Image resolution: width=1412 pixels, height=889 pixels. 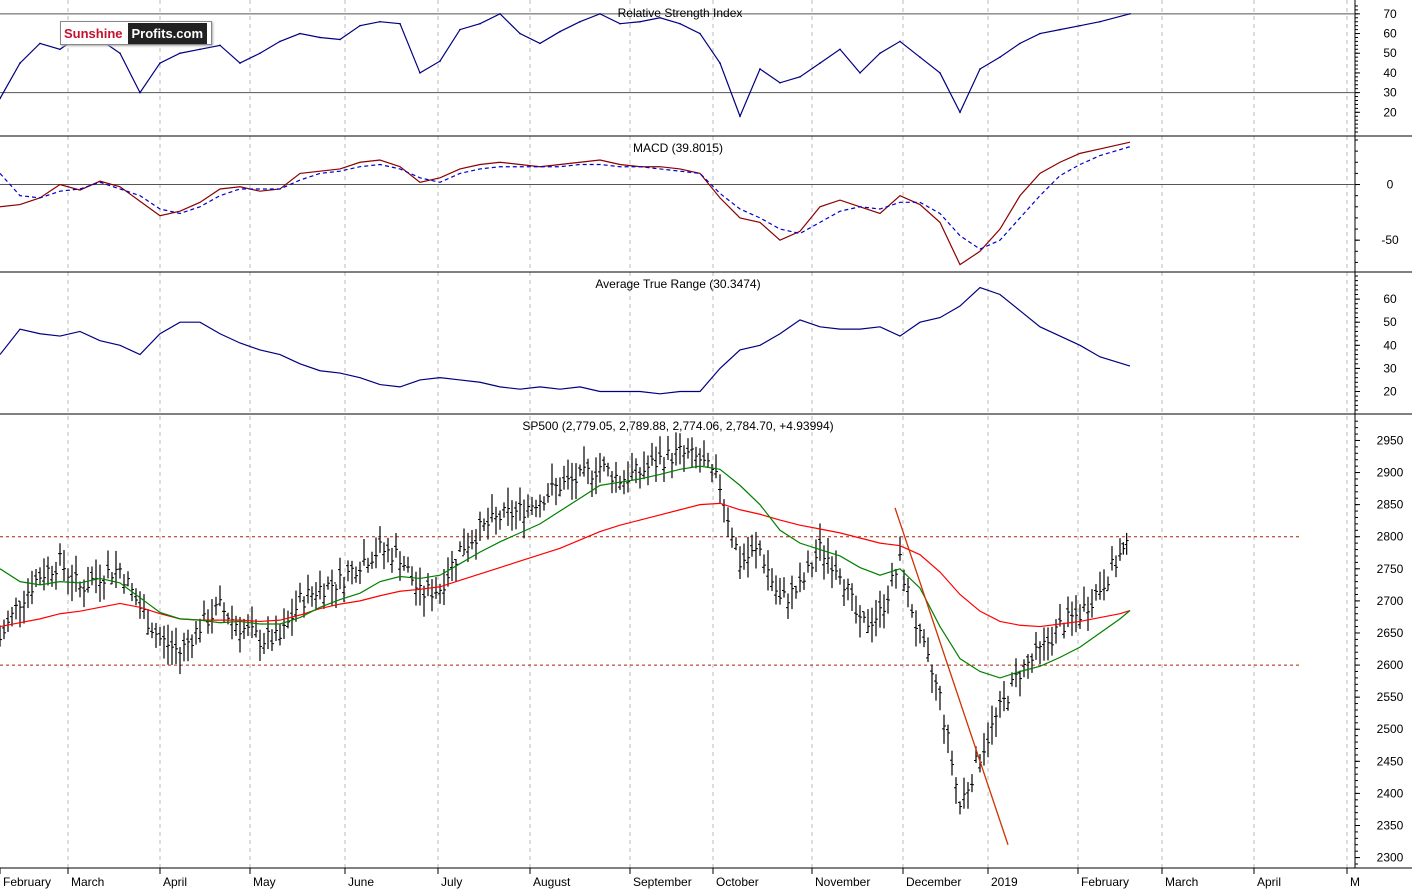 What do you see at coordinates (678, 148) in the screenshot?
I see `macd-title: MACD (39.8015)` at bounding box center [678, 148].